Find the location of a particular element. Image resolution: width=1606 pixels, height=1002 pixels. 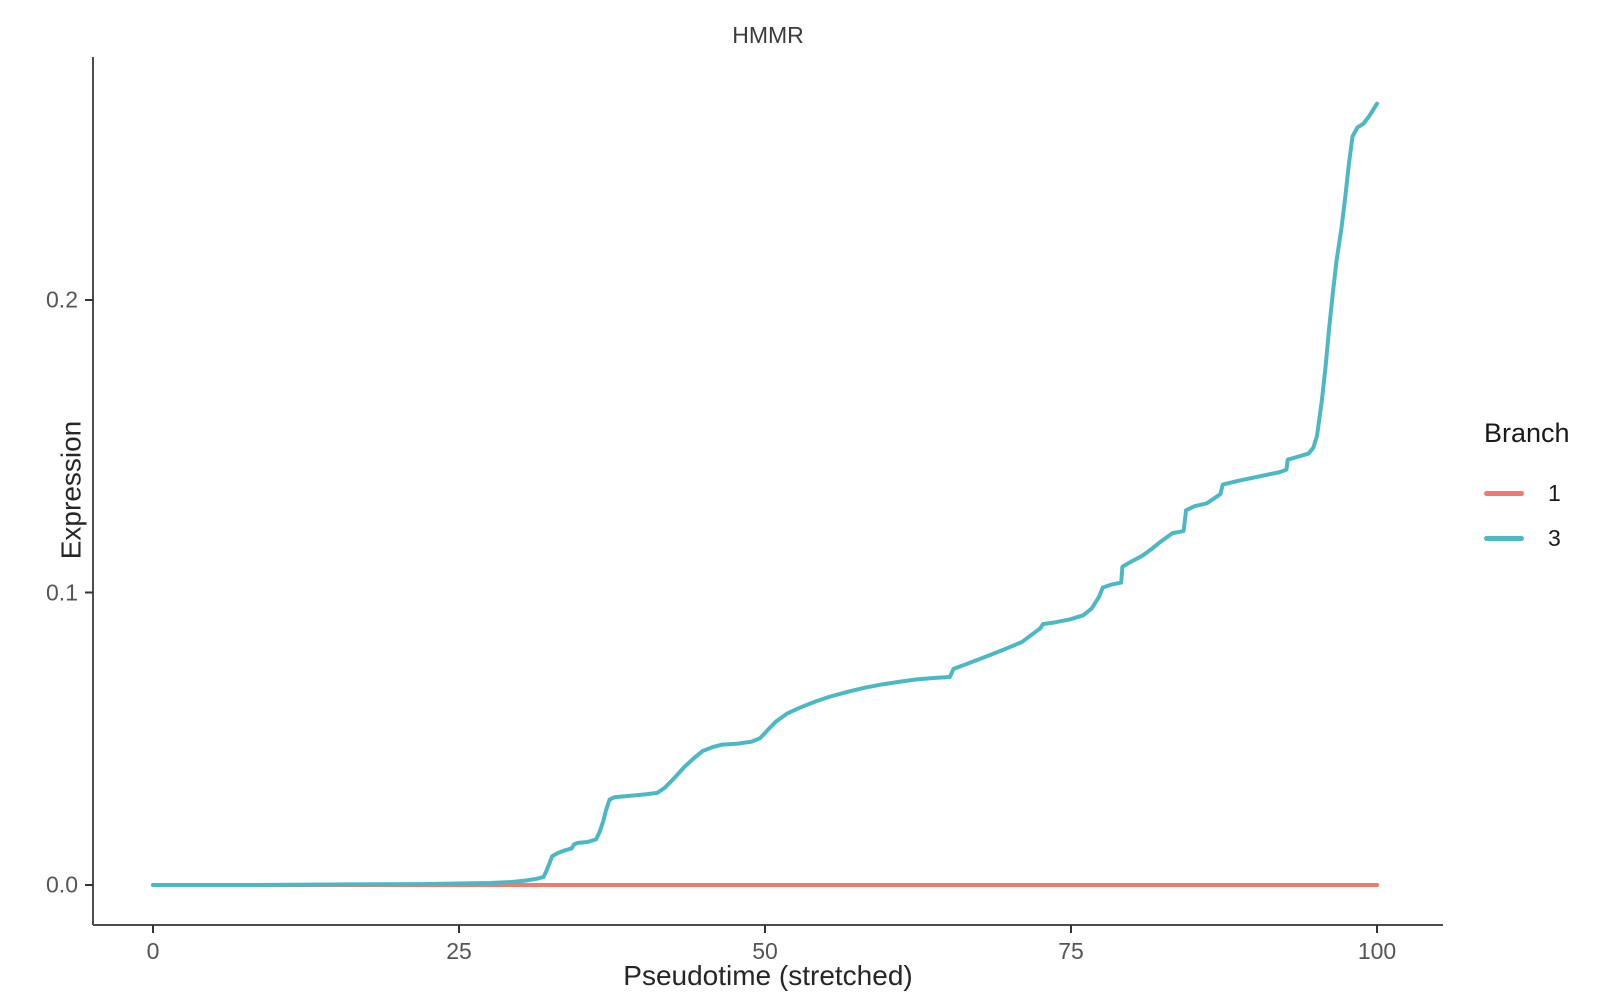

y-tick-label: 0.0 is located at coordinates (62, 884).